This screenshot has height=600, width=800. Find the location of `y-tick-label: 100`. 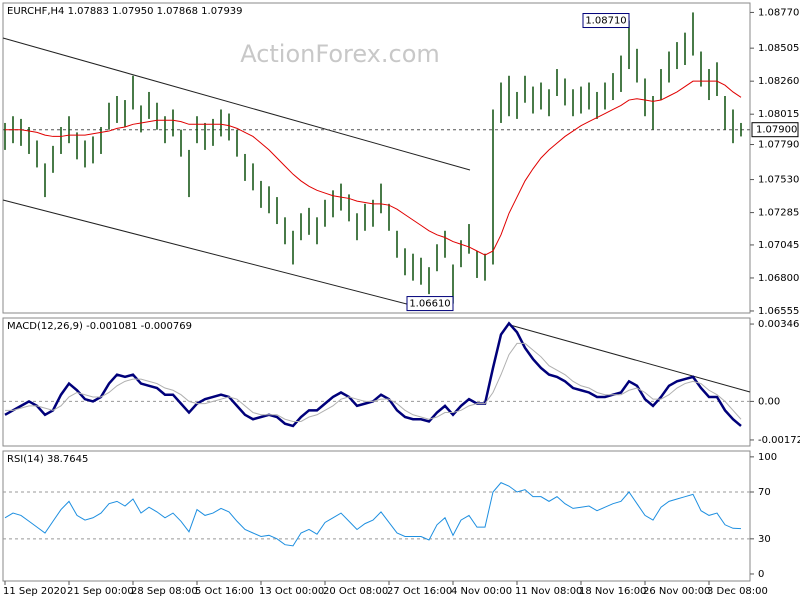

y-tick-label: 100 is located at coordinates (767, 457).